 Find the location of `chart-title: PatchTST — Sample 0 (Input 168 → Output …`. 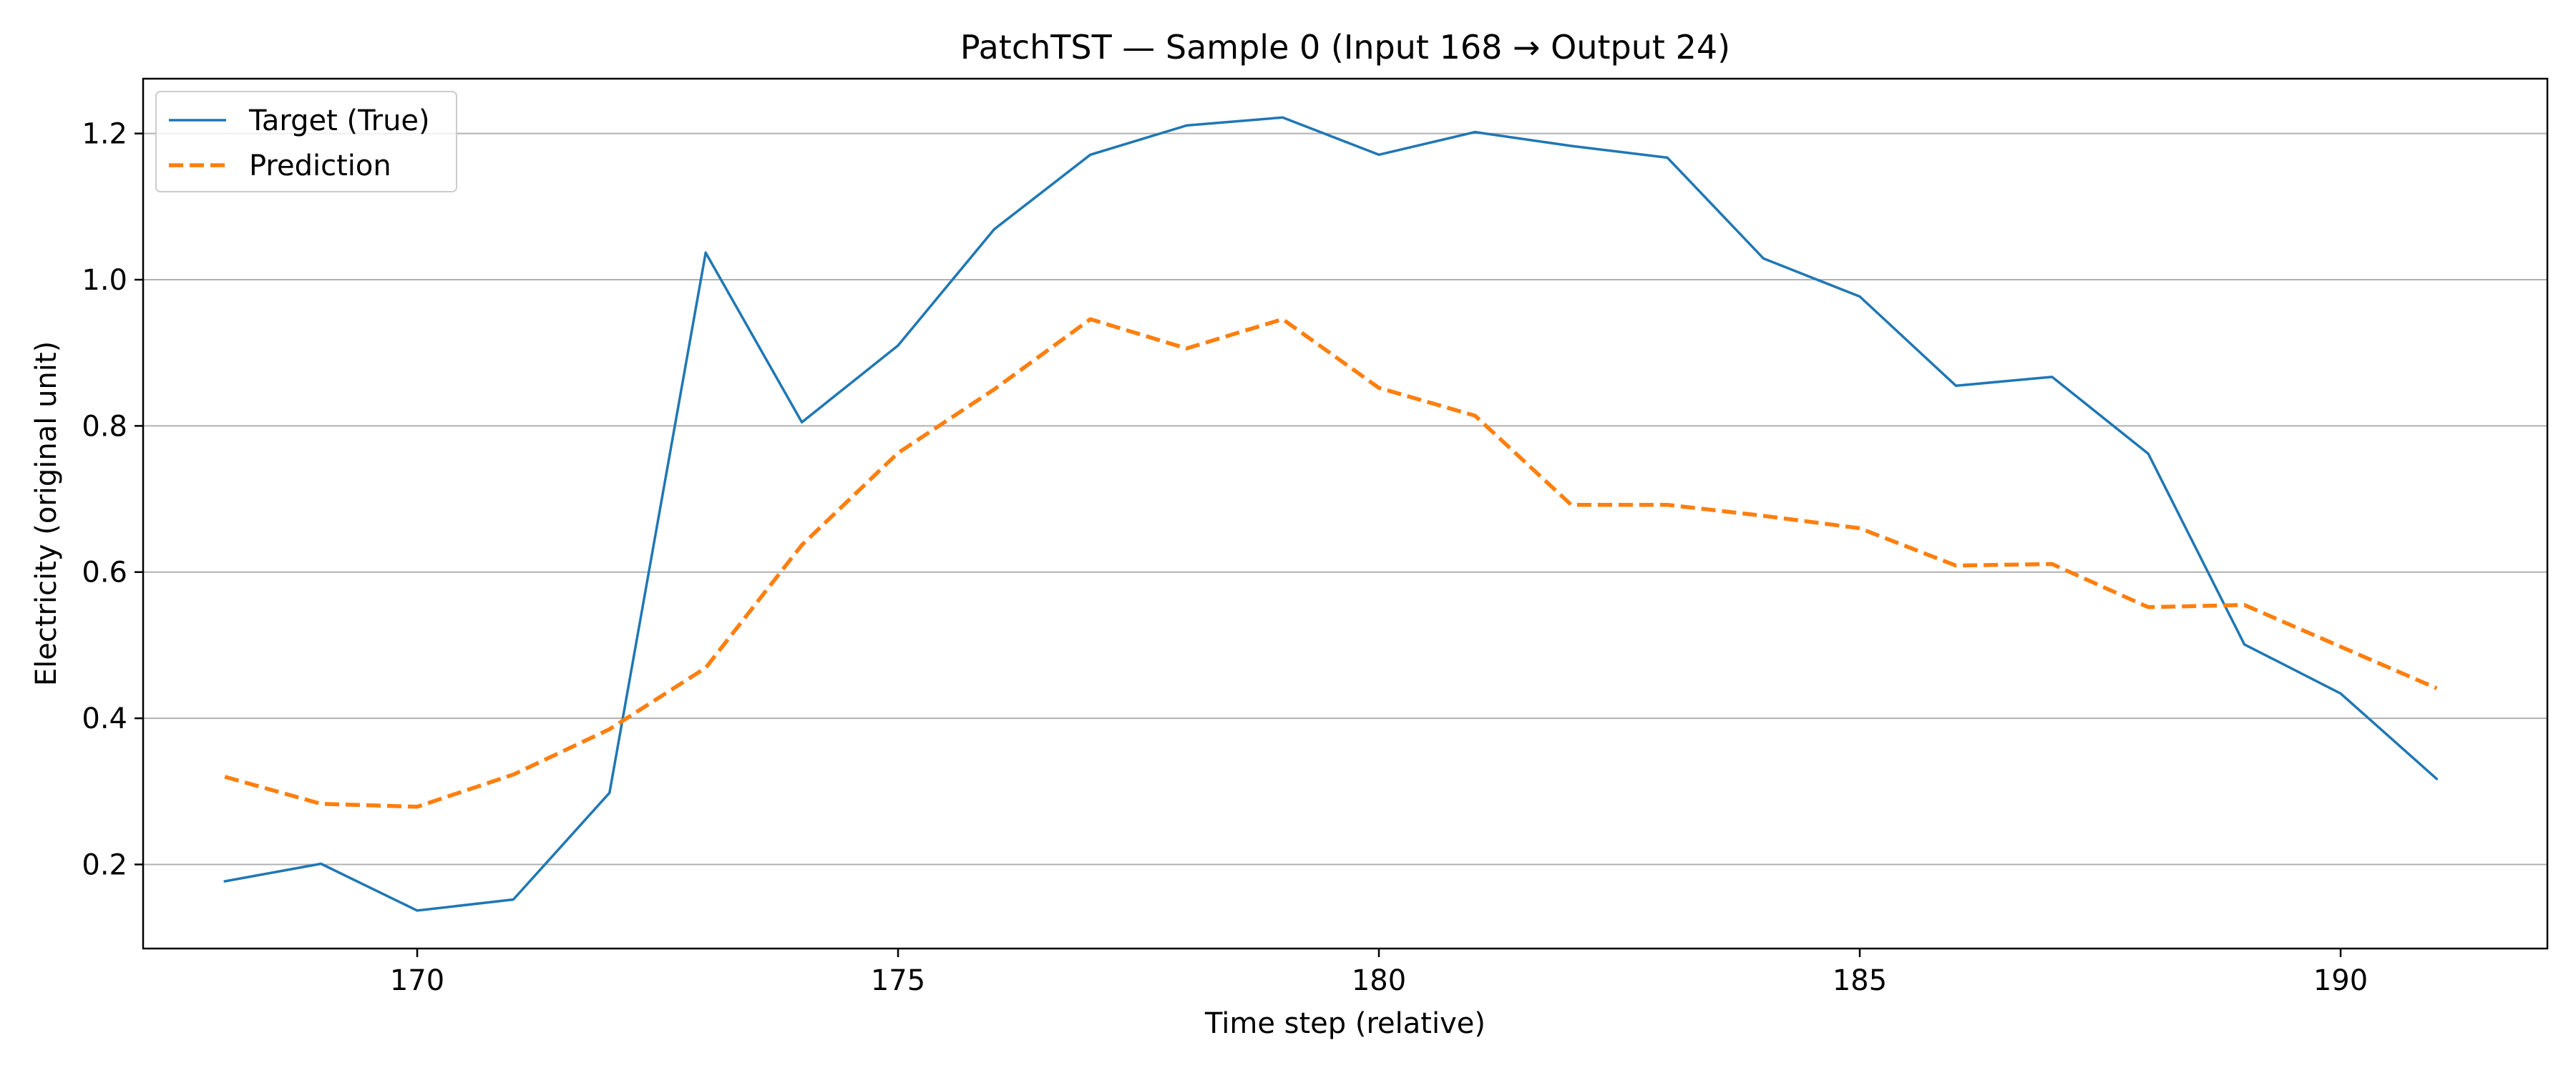

chart-title: PatchTST — Sample 0 (Input 168 → Output … is located at coordinates (1345, 48).